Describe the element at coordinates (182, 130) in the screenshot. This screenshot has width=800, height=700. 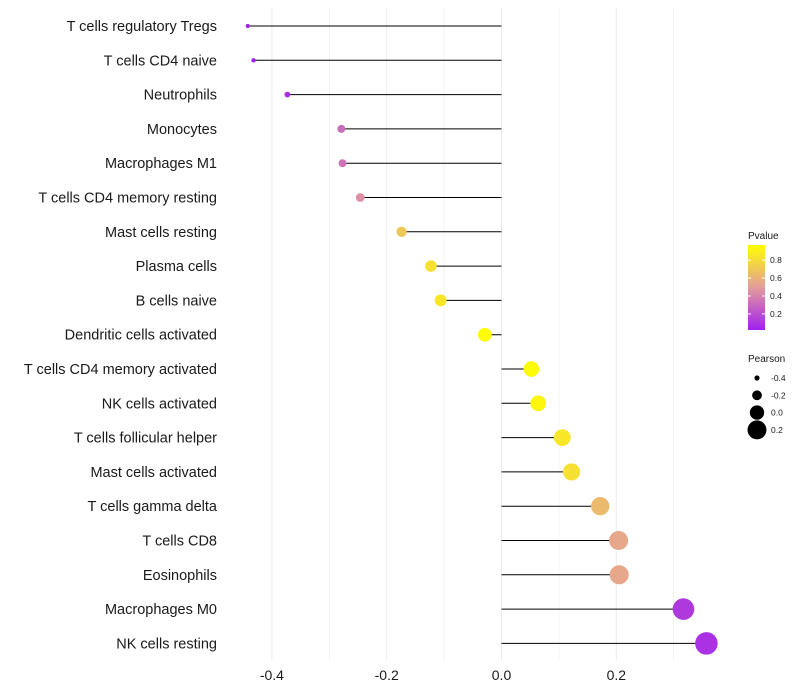
I see `category-label: Monocytes` at that location.